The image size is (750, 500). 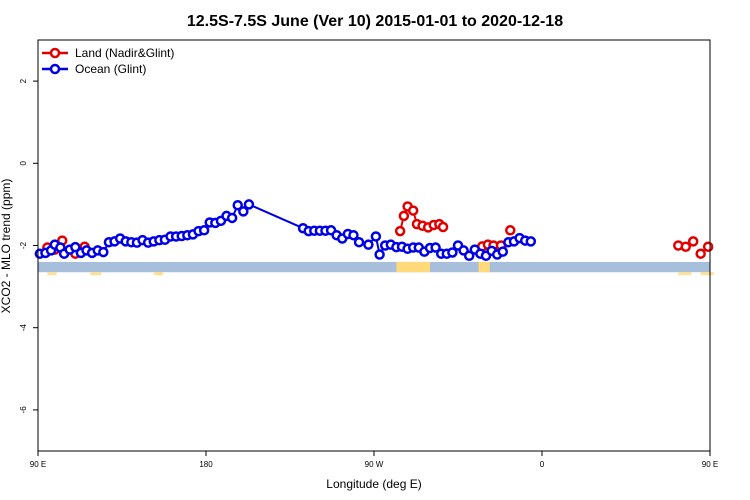 I want to click on landmask-band, so click(x=376, y=268).